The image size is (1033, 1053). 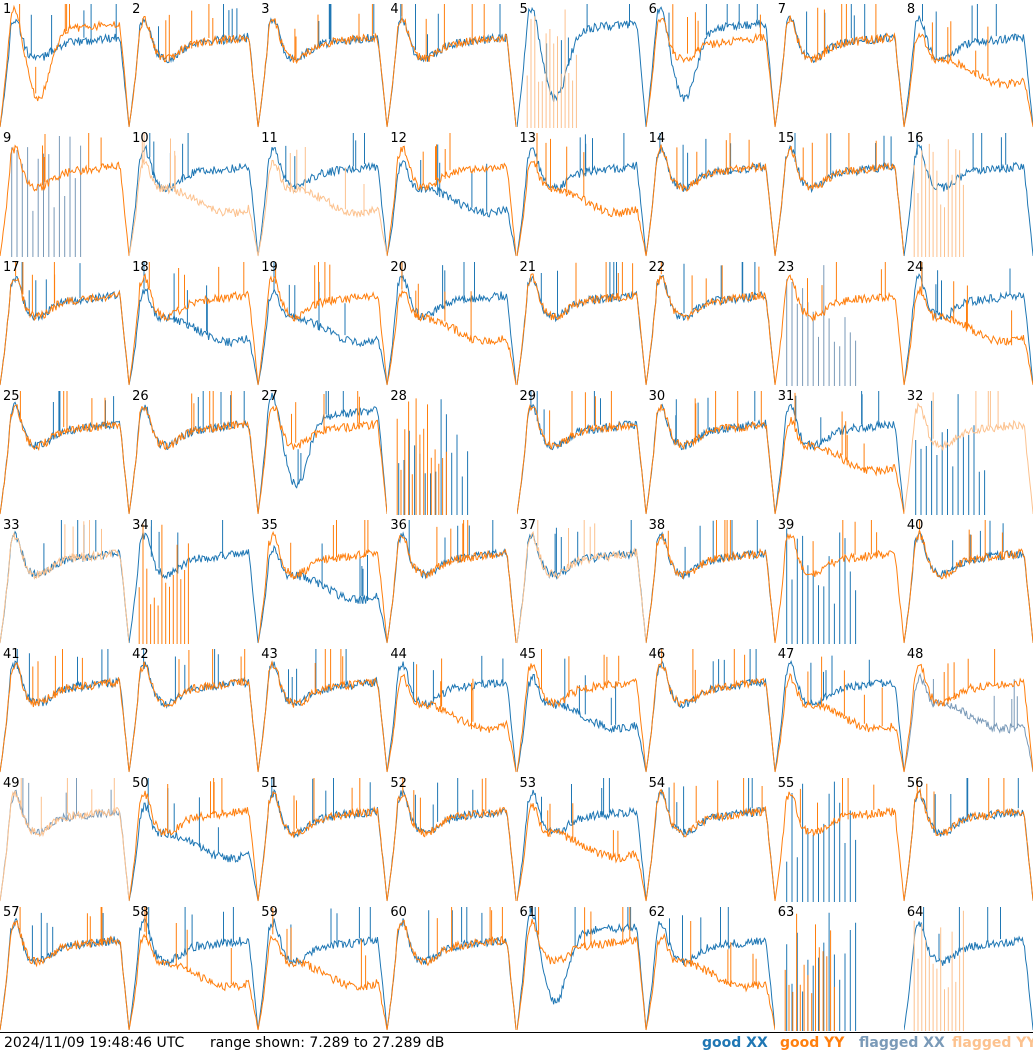 What do you see at coordinates (398, 654) in the screenshot?
I see `tile-number: 44` at bounding box center [398, 654].